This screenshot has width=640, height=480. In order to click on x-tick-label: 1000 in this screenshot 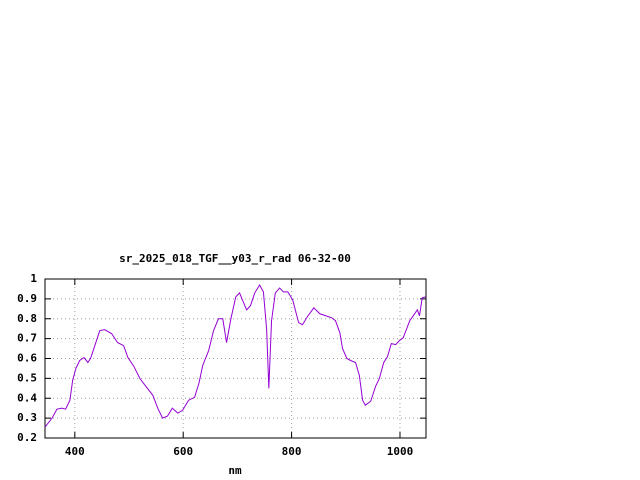, I will do `click(400, 451)`.